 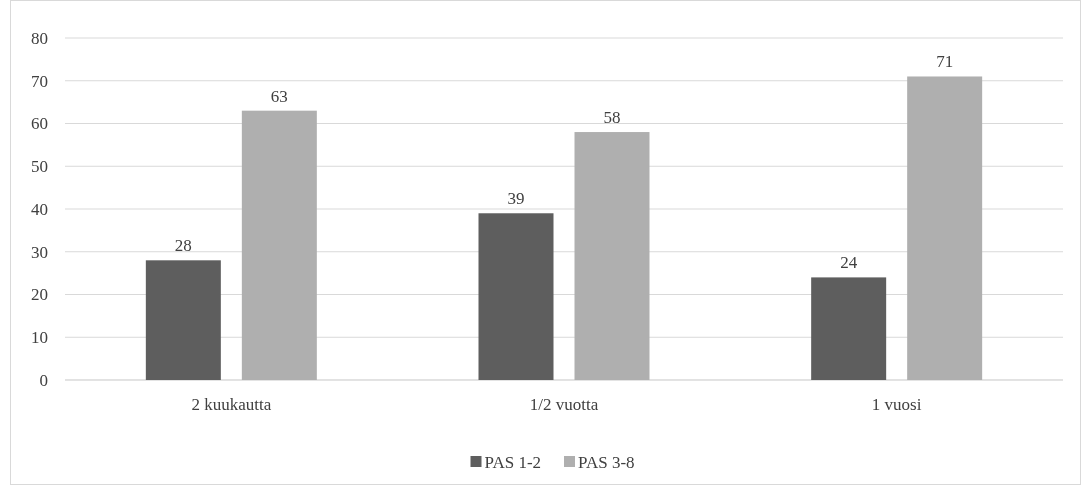 I want to click on y-tick-label: 70, so click(x=39, y=81).